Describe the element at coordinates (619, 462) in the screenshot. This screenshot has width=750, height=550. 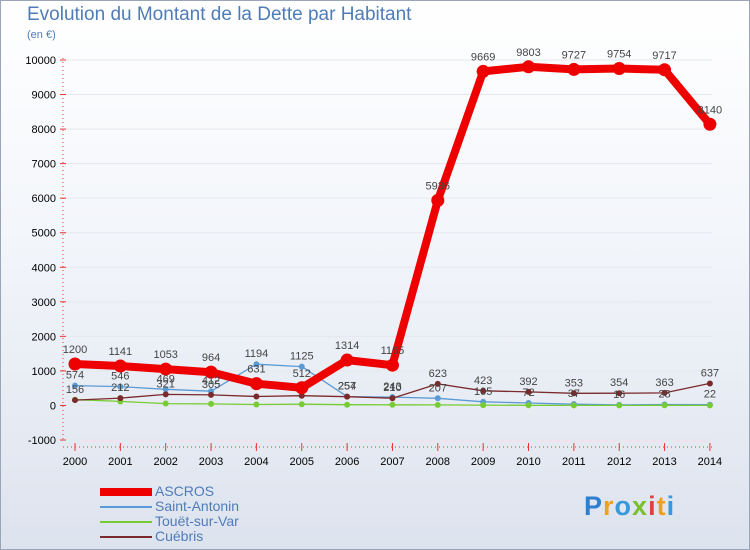
I see `x-tick-label: 2012` at that location.